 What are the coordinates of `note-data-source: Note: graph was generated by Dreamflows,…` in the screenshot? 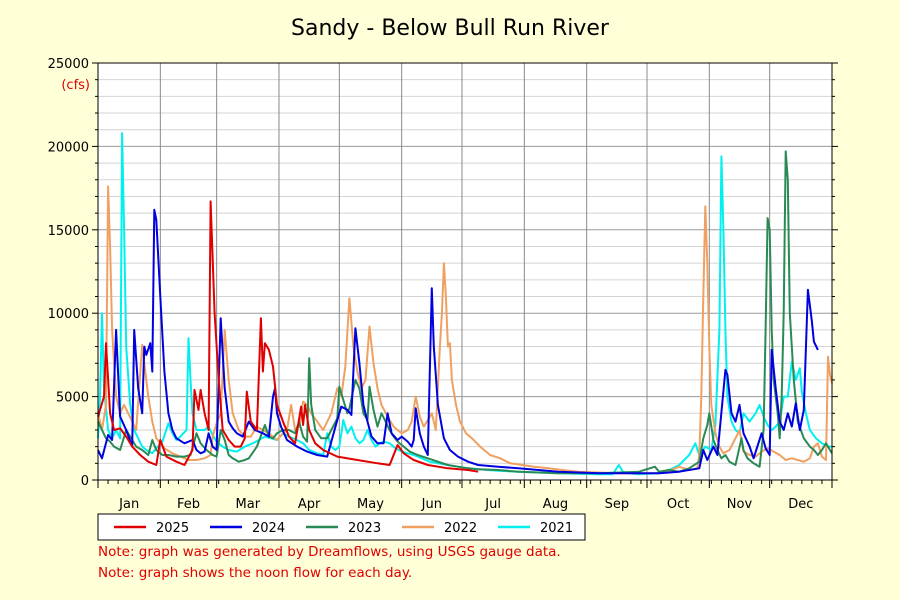 It's located at (329, 552).